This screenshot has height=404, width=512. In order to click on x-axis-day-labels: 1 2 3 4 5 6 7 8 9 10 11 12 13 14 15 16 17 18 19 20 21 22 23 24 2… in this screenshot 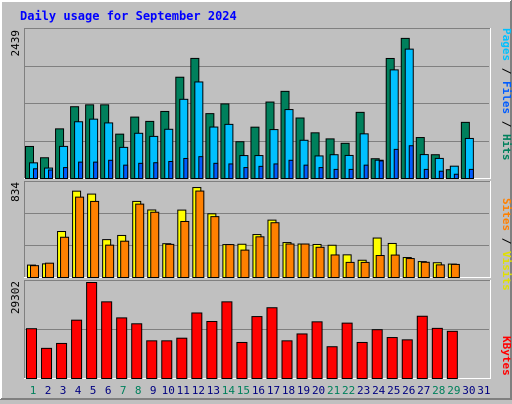, I will do `click(260, 390)`.